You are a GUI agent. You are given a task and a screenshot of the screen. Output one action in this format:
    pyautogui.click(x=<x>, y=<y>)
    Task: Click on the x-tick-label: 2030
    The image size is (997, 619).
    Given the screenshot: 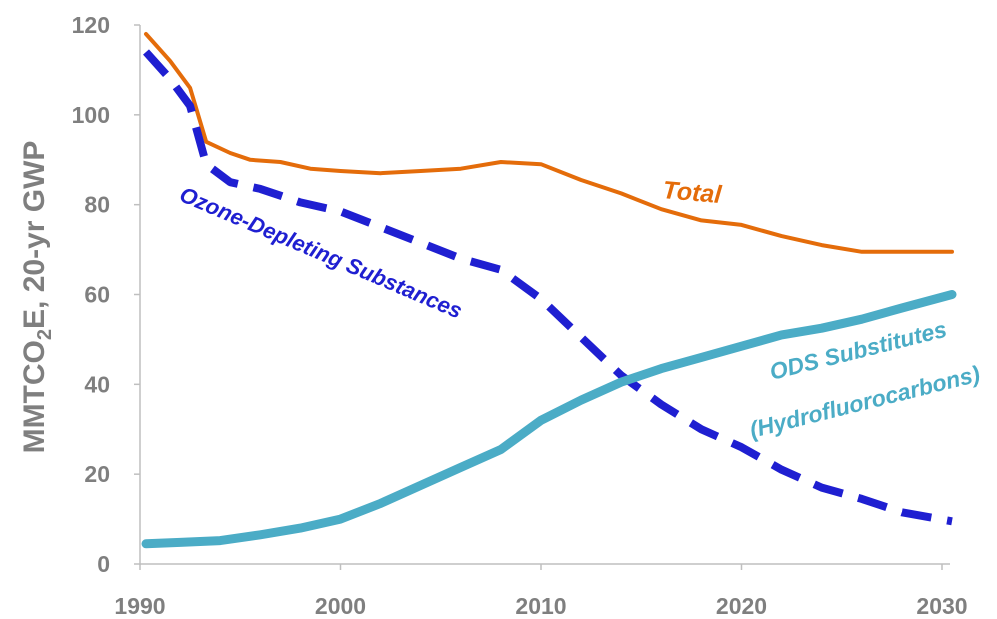 What is the action you would take?
    pyautogui.click(x=941, y=606)
    